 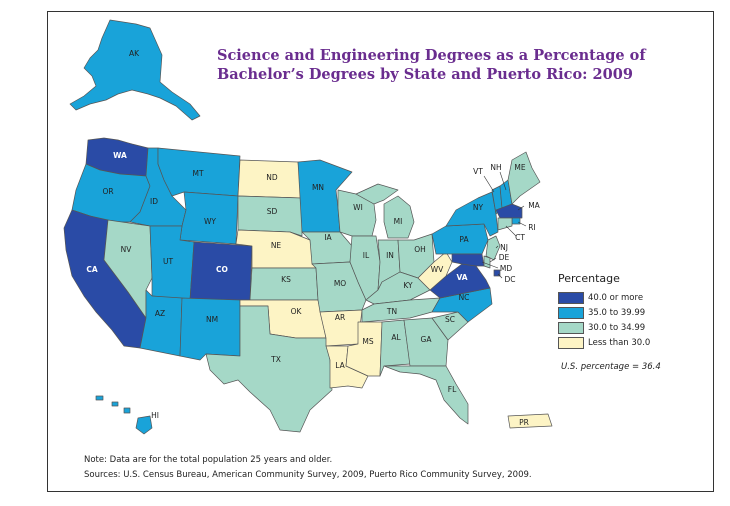 I want to click on label-nj: NJ, so click(x=504, y=247).